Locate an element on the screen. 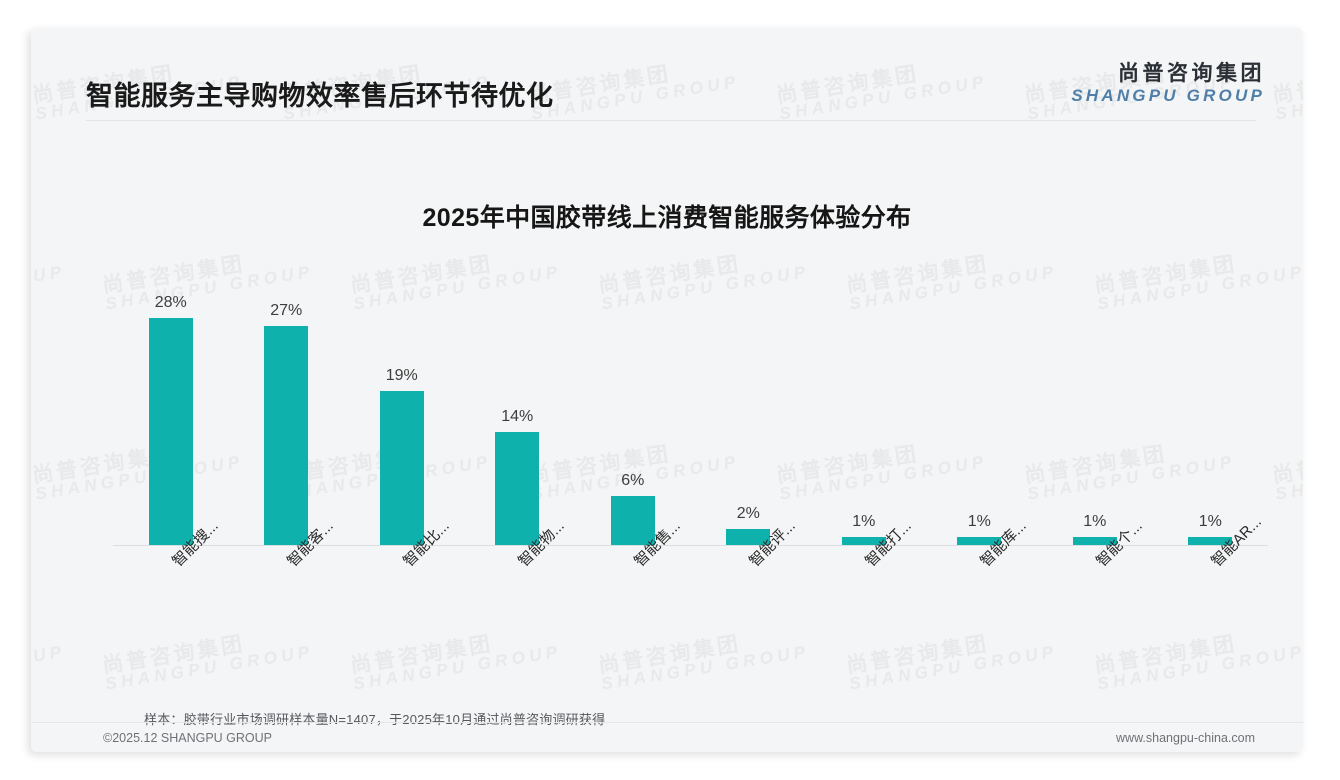 This screenshot has height=780, width=1340. bar-slot: 14% is located at coordinates (518, 406).